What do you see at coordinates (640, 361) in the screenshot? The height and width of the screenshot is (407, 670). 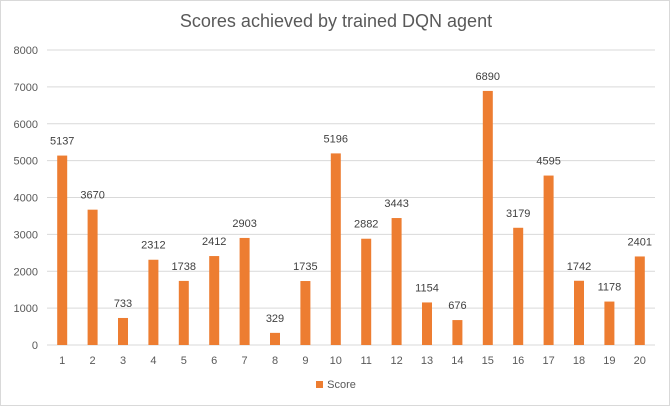 I see `x-tick-label: 20` at bounding box center [640, 361].